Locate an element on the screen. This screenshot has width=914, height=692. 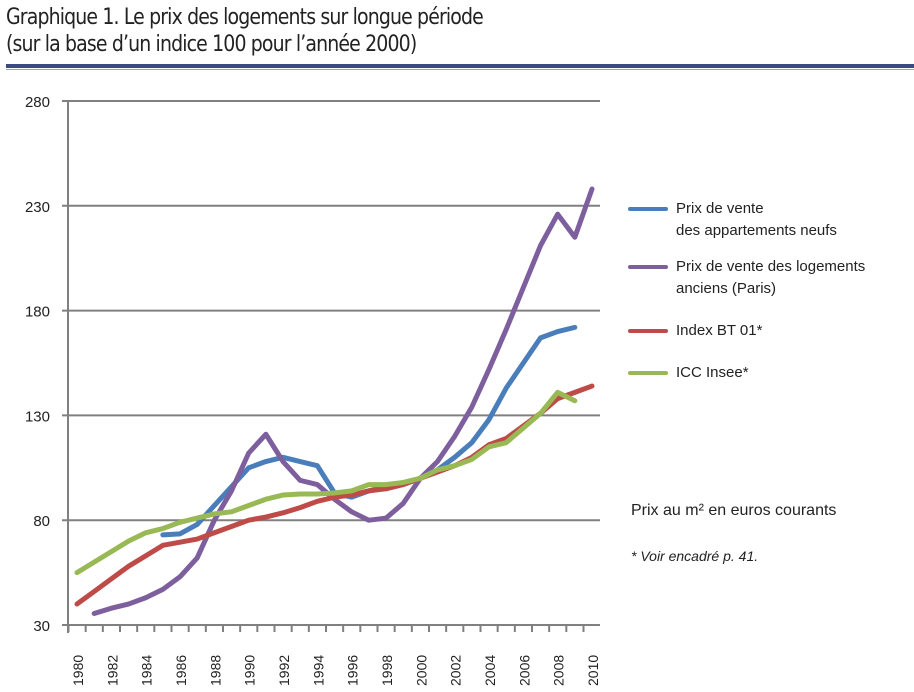
x-tick-label: 2006 is located at coordinates (524, 670).